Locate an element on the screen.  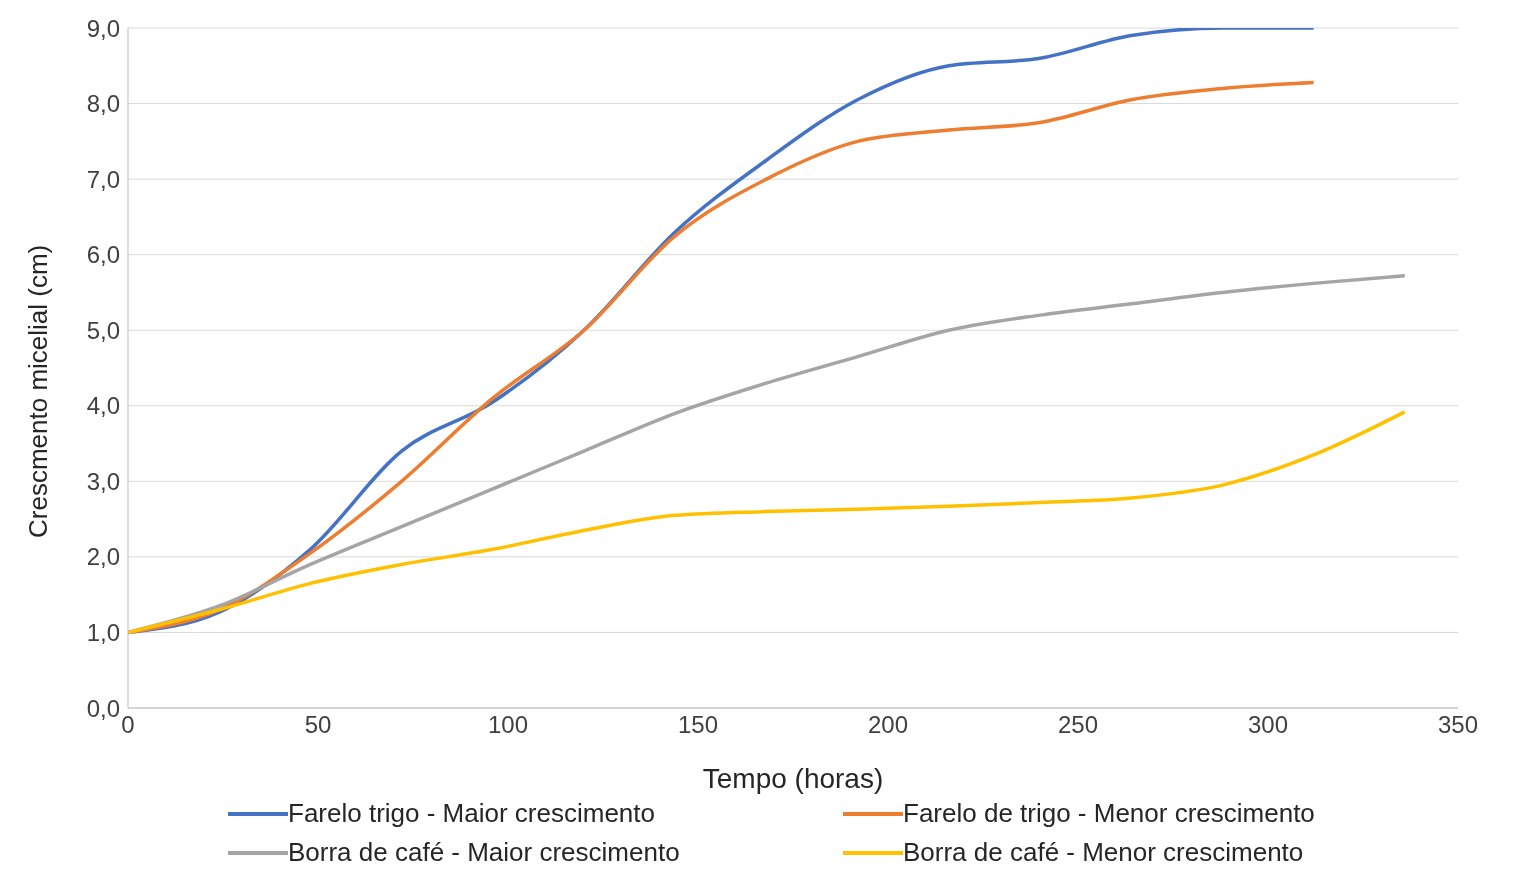
legend-label: Farelo trigo - Maior crescimento is located at coordinates (471, 813).